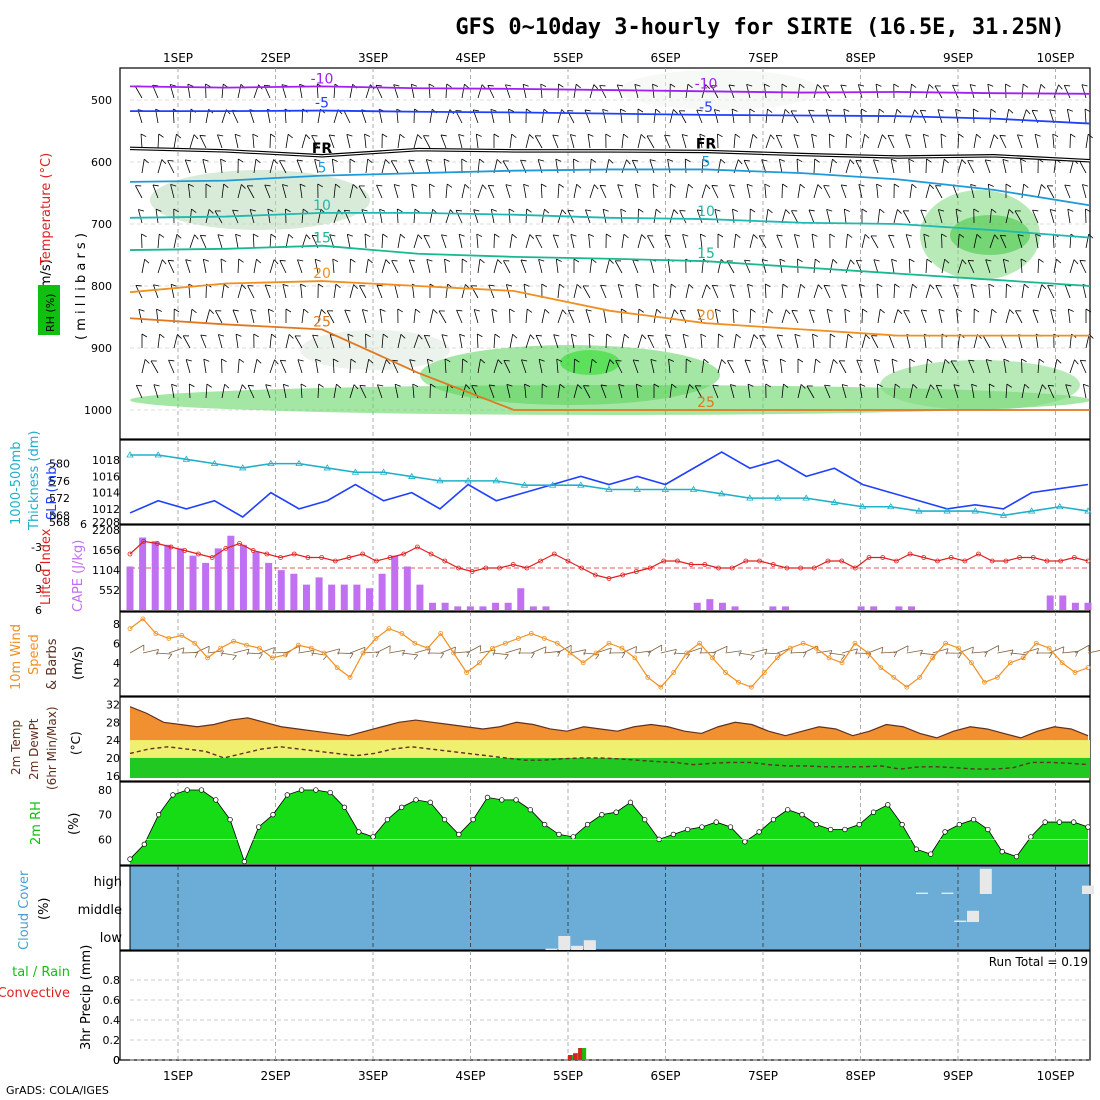 The image size is (1100, 1100). I want to click on isotherm-label: 25, so click(706, 403).